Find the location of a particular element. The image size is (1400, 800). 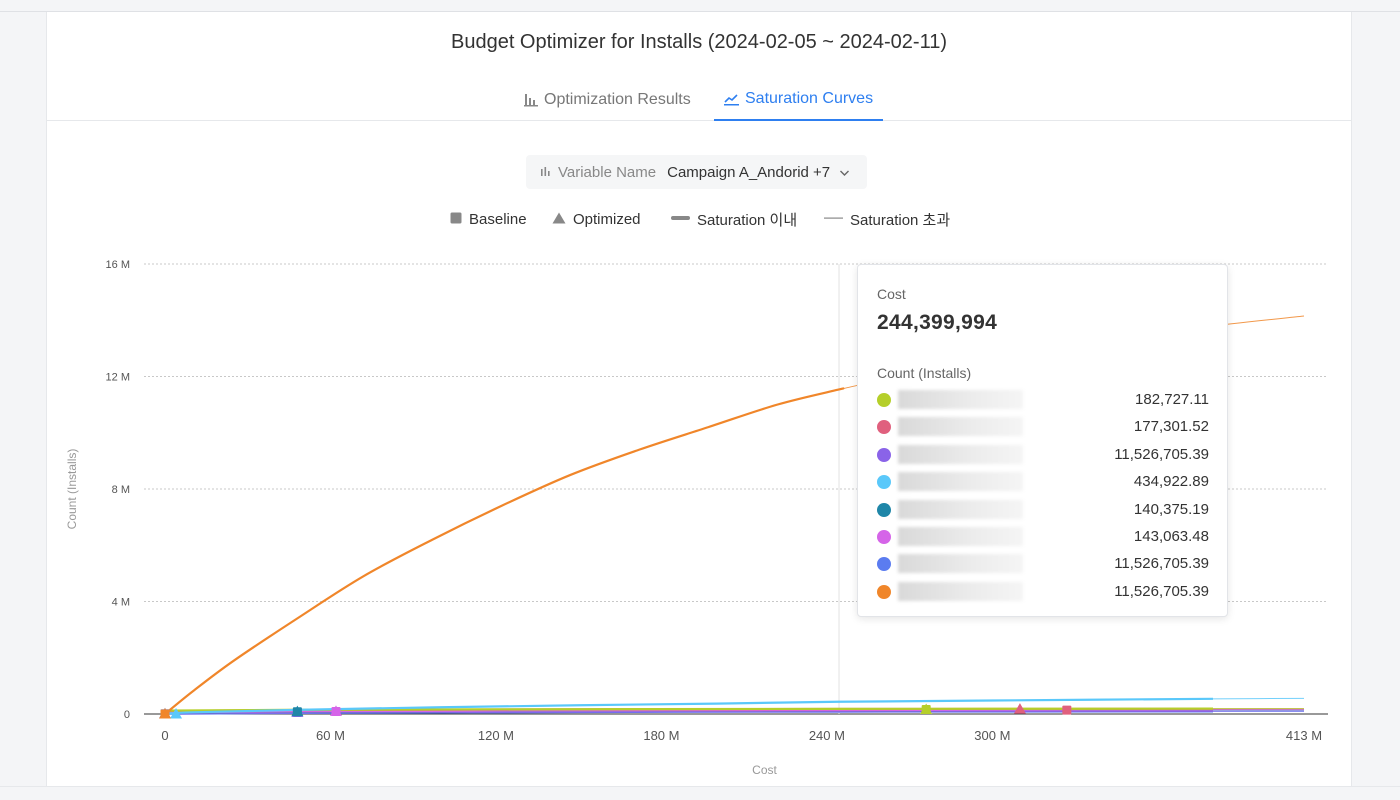

top-strip is located at coordinates (700, 6).